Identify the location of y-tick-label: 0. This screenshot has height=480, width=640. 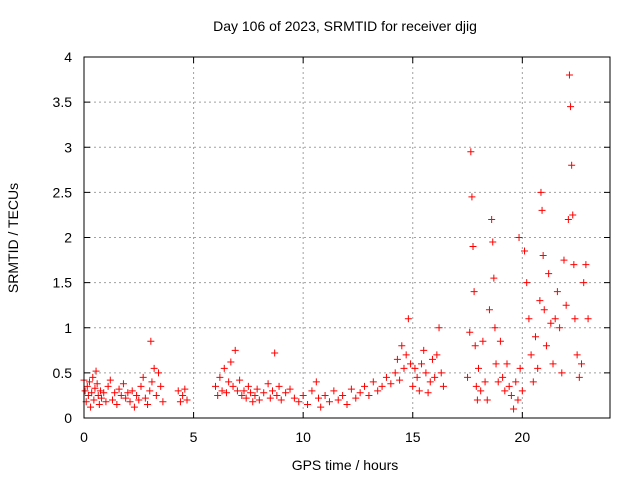
(68, 418).